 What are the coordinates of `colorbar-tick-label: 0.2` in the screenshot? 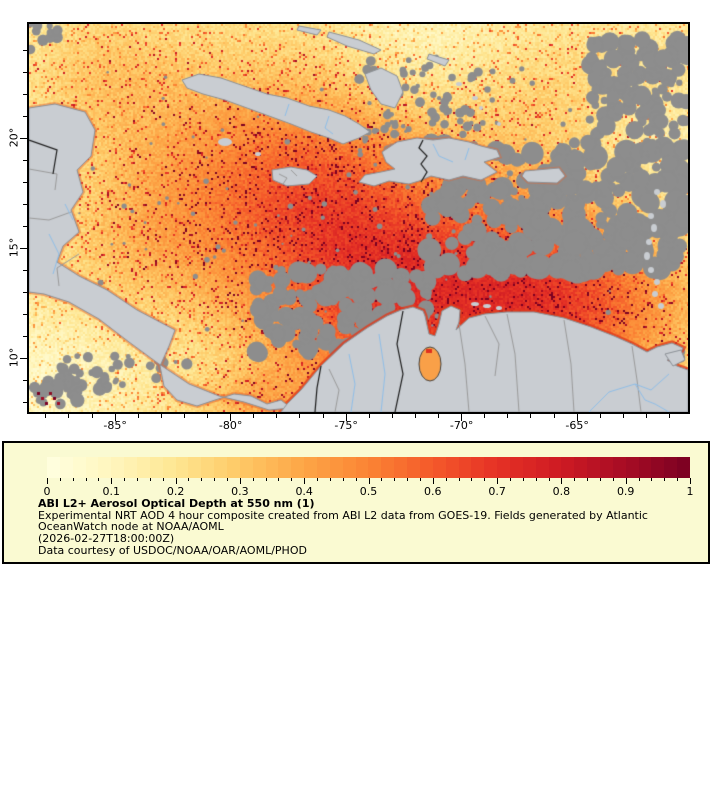 It's located at (175, 491).